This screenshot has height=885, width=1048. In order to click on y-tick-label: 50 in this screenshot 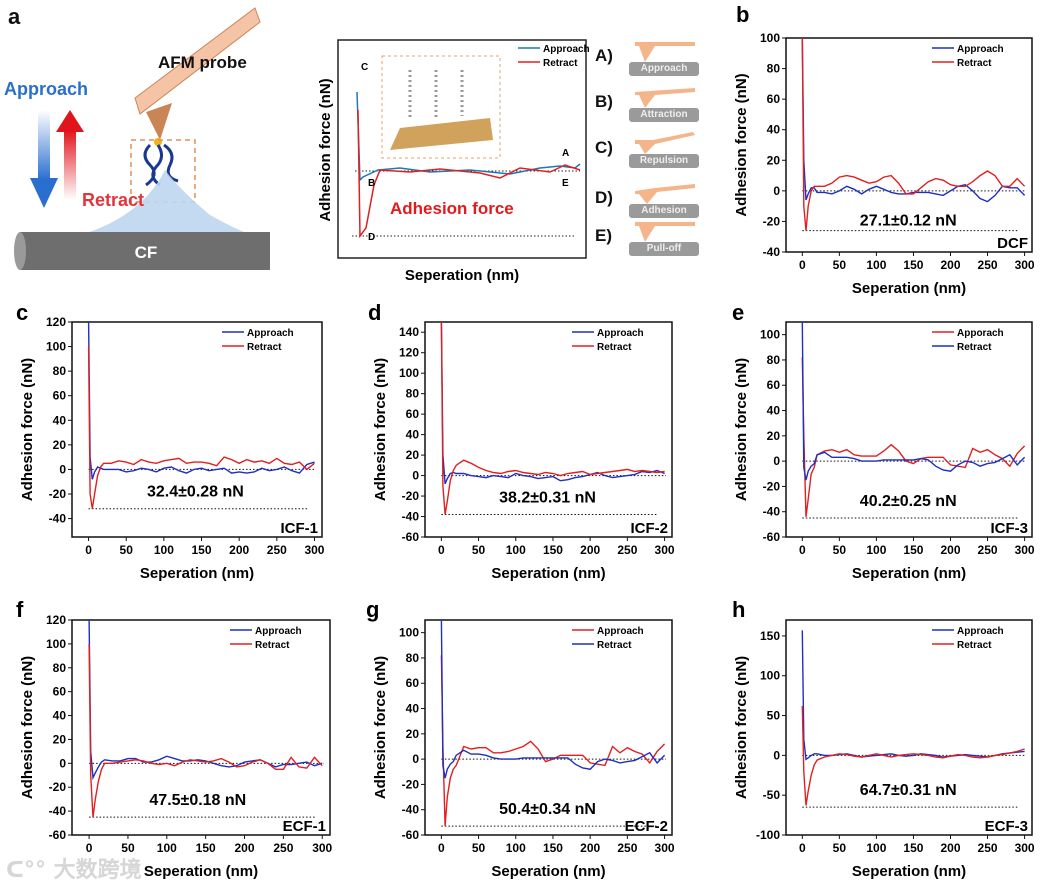, I will do `click(774, 716)`.